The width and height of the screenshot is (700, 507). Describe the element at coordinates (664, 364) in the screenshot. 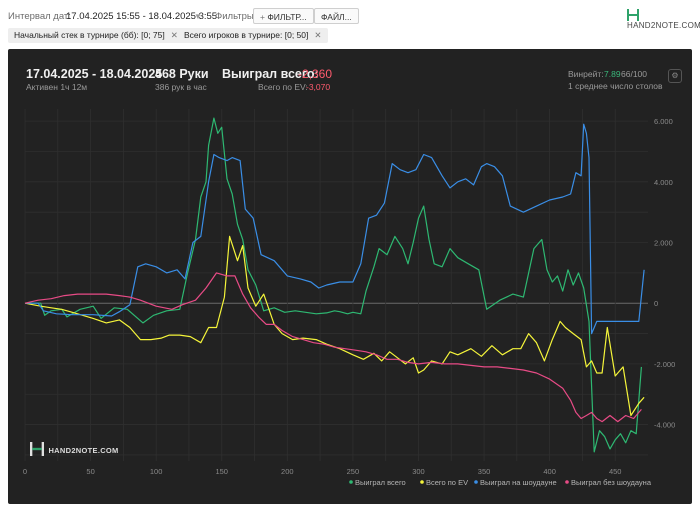

I see `y-tick-label: -2.000` at that location.